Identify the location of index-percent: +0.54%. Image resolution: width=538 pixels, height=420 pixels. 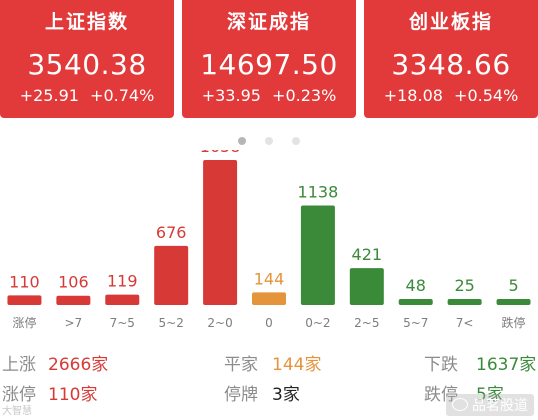
(486, 95).